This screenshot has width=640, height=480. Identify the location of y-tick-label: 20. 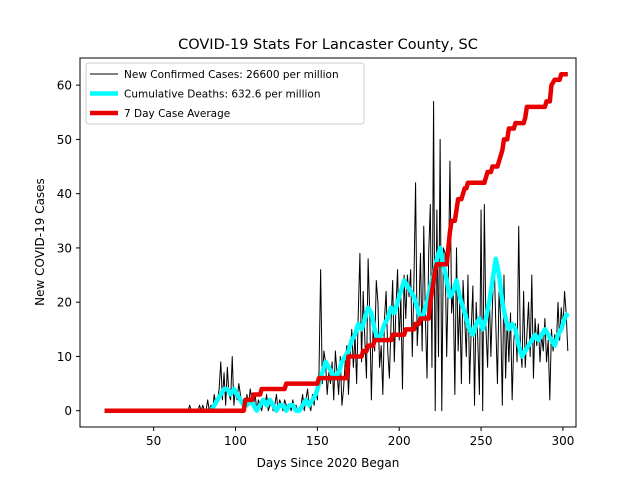
(64, 303).